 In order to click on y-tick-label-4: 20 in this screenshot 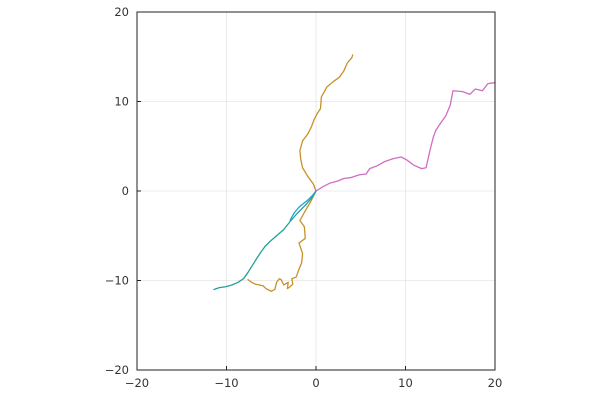, I will do `click(121, 12)`.